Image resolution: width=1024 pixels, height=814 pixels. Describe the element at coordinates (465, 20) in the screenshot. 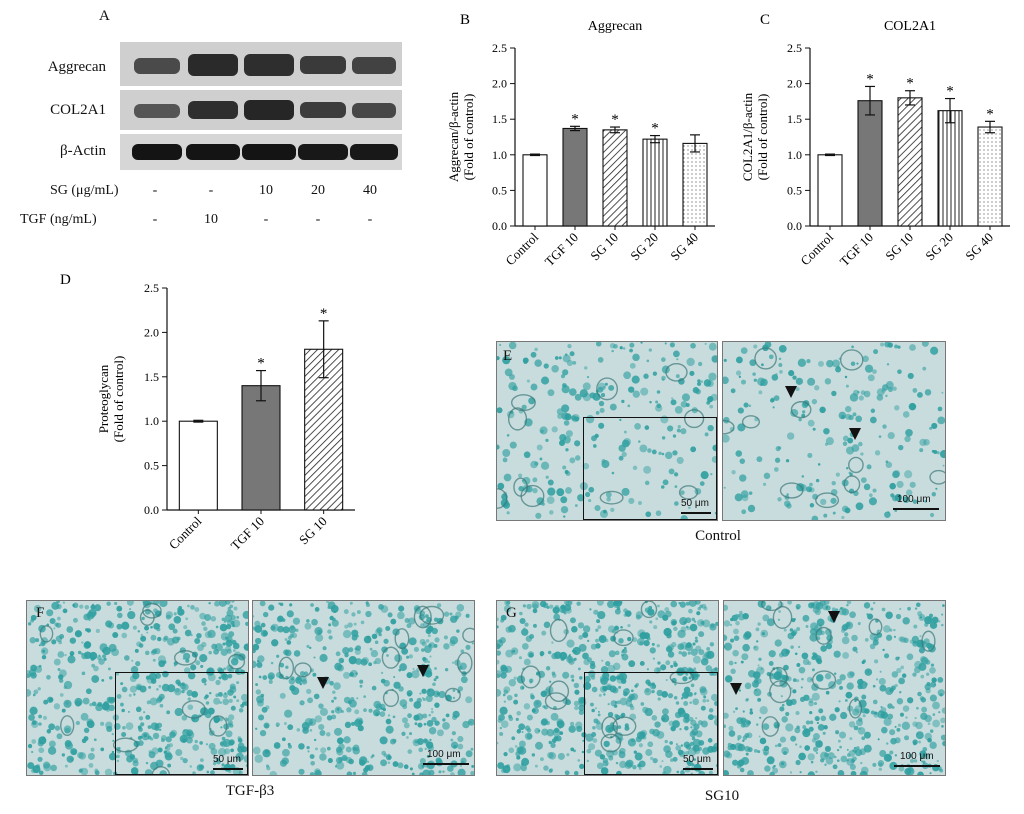

I see `panel-letter: B` at that location.